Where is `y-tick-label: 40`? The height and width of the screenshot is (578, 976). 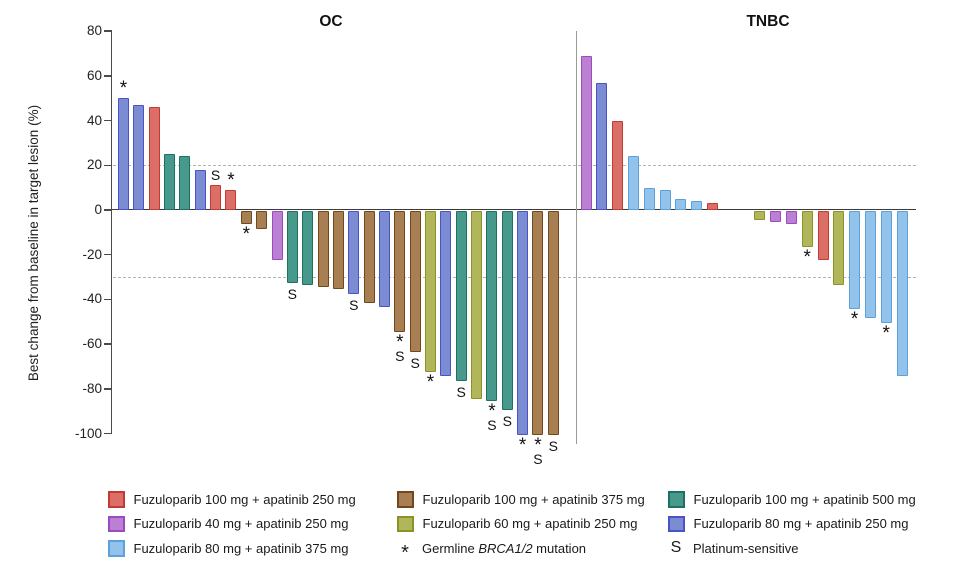
y-tick-label: 40 is located at coordinates (94, 120).